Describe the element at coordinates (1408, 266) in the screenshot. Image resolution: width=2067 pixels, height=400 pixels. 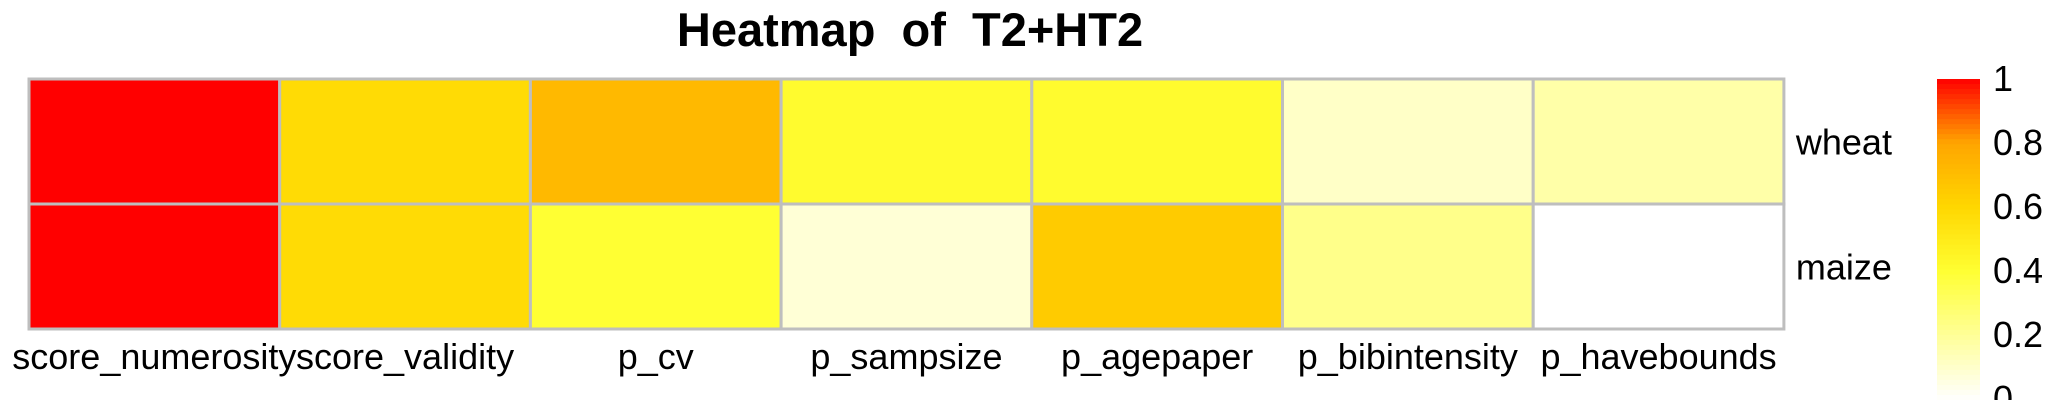
I see `heatmap-cell-maize-p_bibintensity` at that location.